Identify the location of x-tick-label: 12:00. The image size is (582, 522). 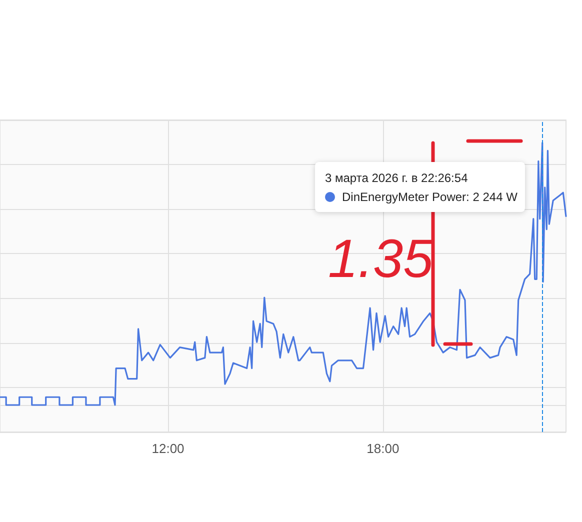
(168, 448).